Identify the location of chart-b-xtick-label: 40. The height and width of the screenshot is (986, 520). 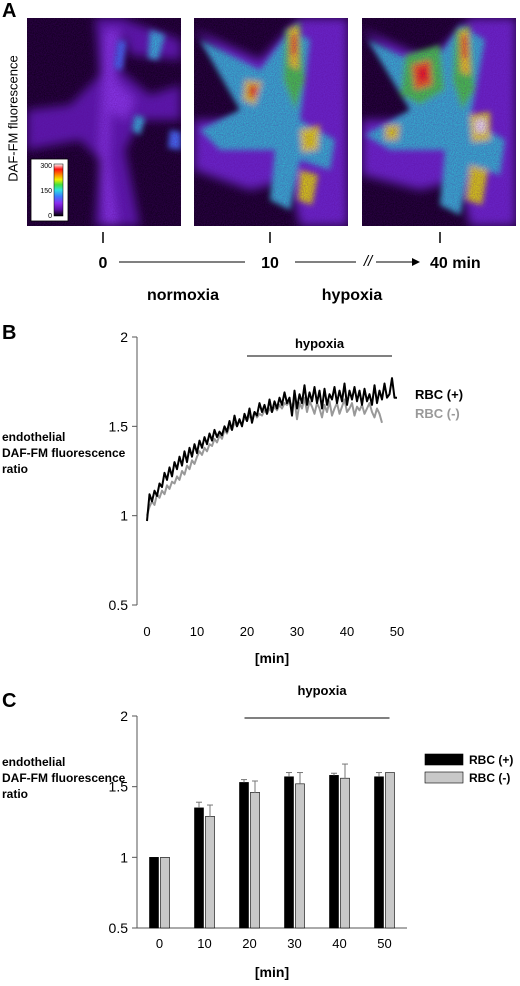
(347, 631).